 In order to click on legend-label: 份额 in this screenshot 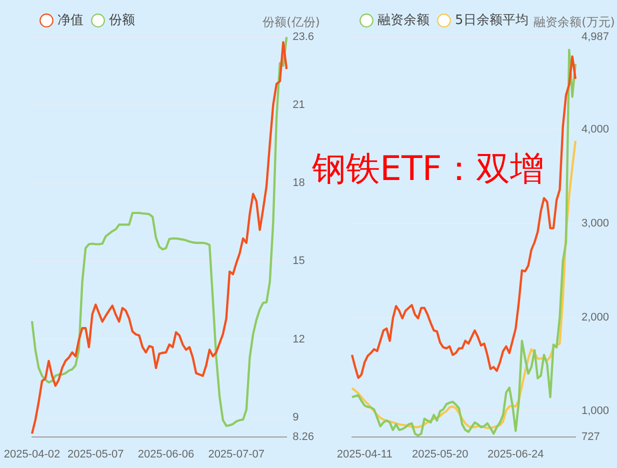, I will do `click(122, 20)`.